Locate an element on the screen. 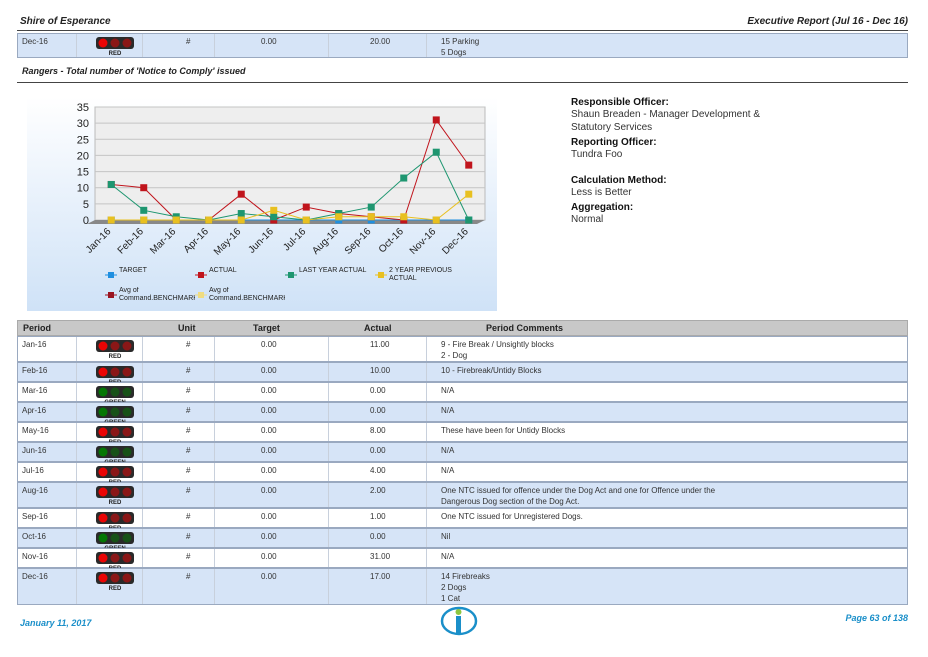 The height and width of the screenshot is (657, 928). section-rule is located at coordinates (462, 82).